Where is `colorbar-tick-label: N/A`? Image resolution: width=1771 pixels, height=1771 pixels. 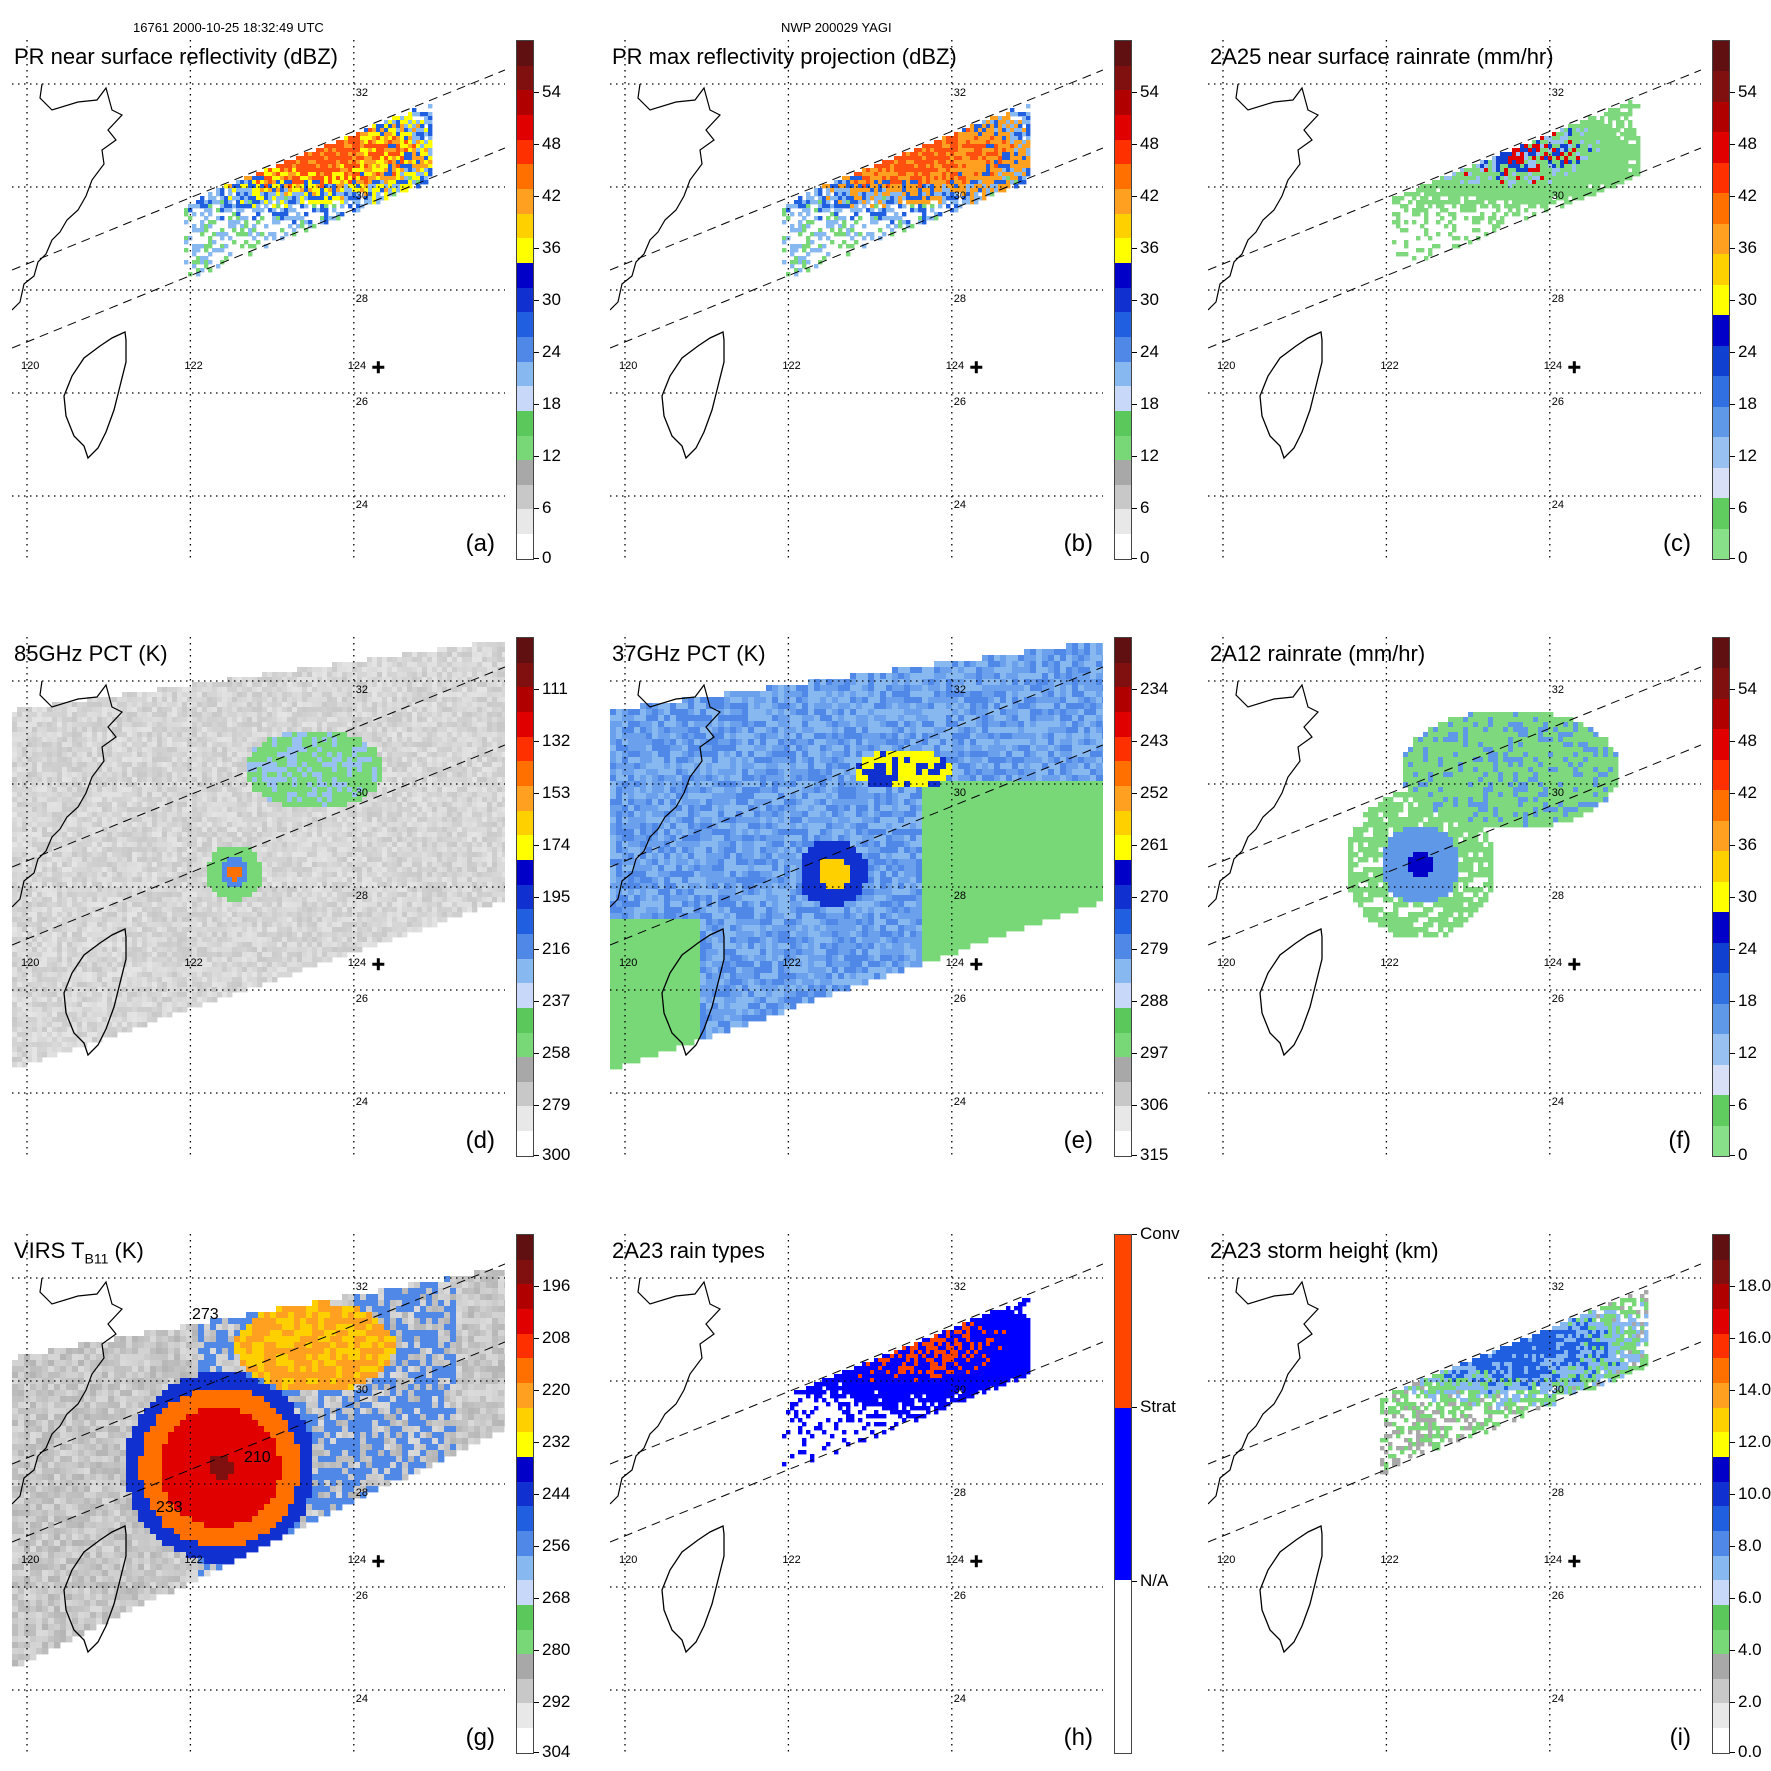 colorbar-tick-label: N/A is located at coordinates (1149, 1581).